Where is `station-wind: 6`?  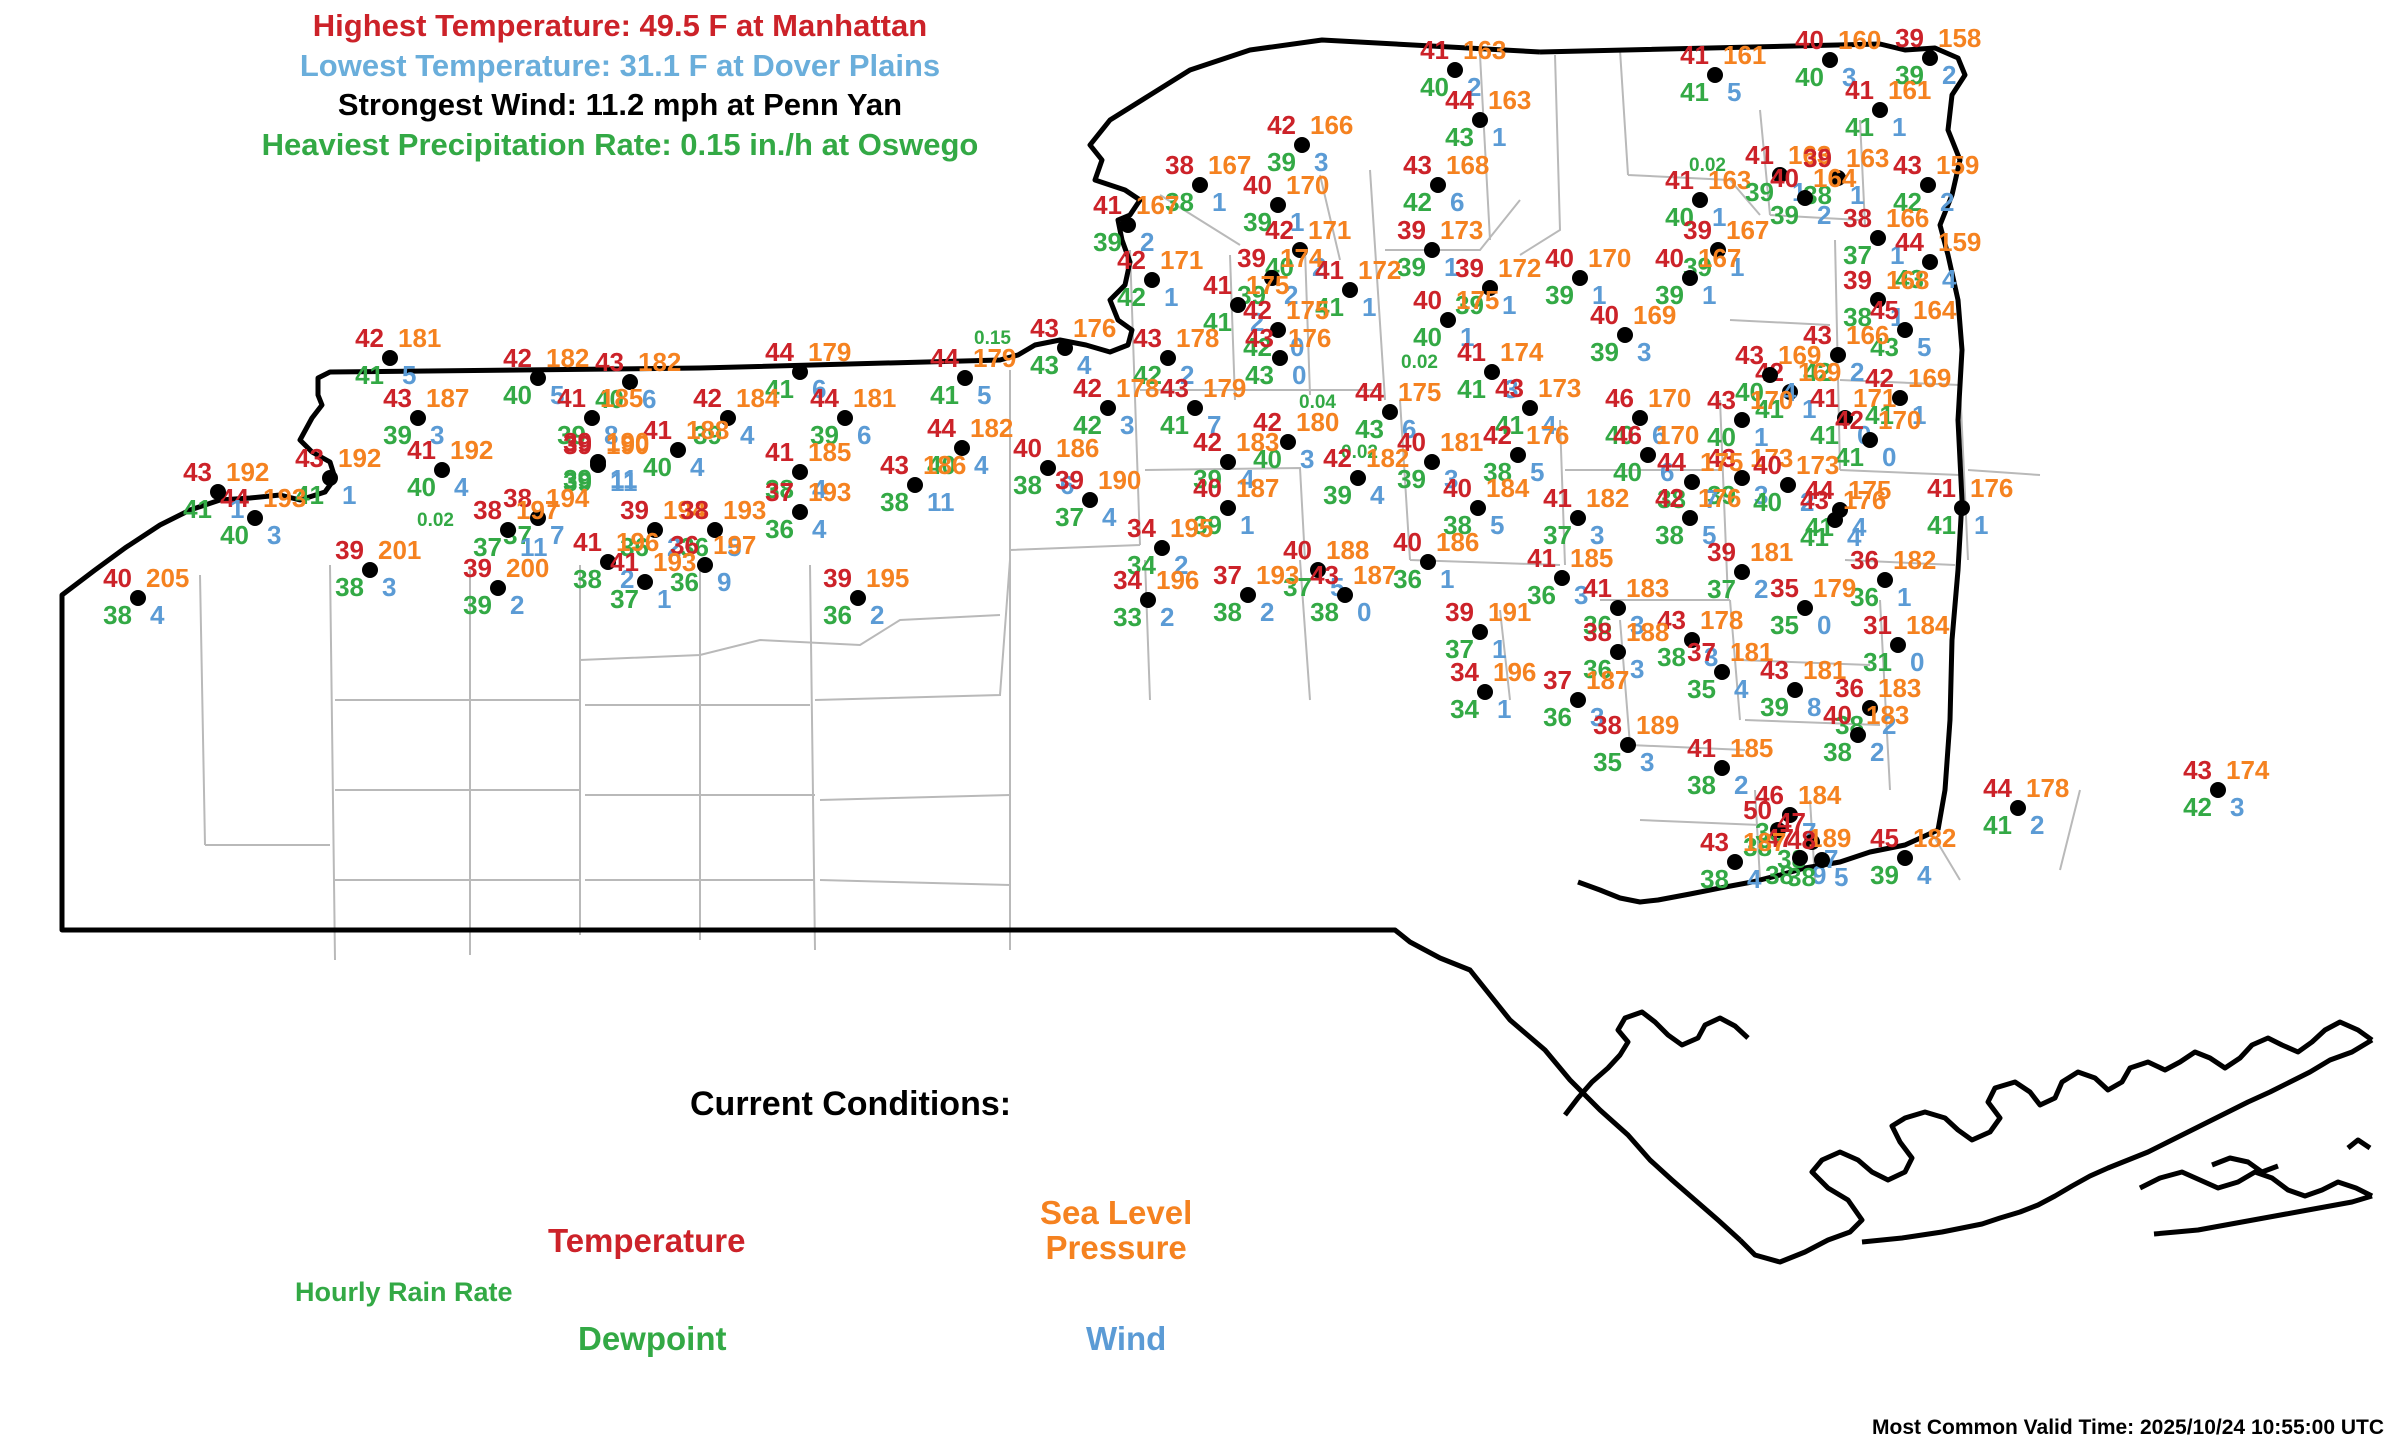 station-wind: 6 is located at coordinates (1667, 472).